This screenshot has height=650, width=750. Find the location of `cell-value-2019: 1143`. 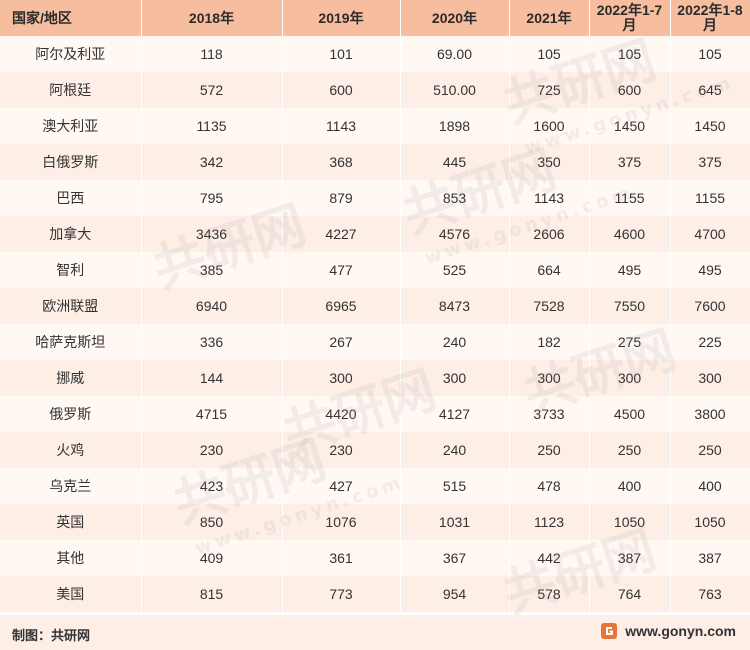

cell-value-2019: 1143 is located at coordinates (341, 126).